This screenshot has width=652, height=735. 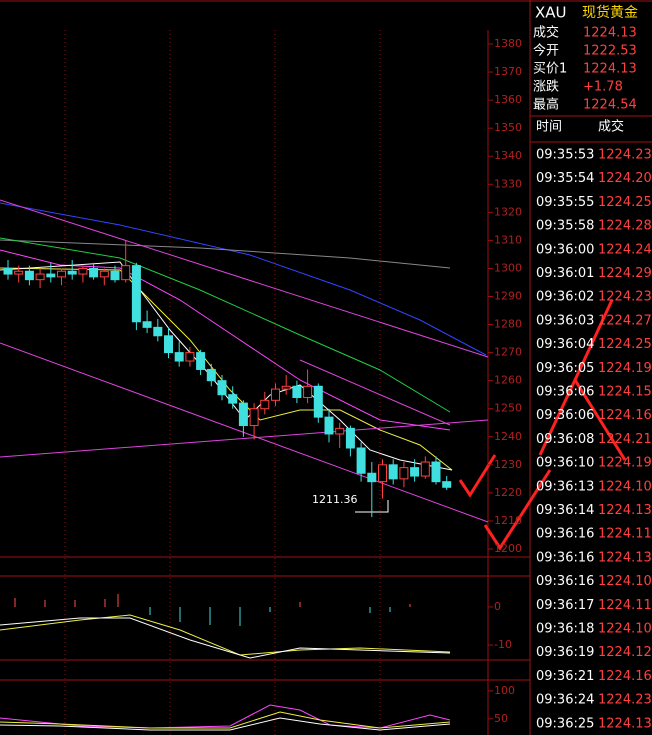 What do you see at coordinates (611, 127) in the screenshot?
I see `trades-header: 成交` at bounding box center [611, 127].